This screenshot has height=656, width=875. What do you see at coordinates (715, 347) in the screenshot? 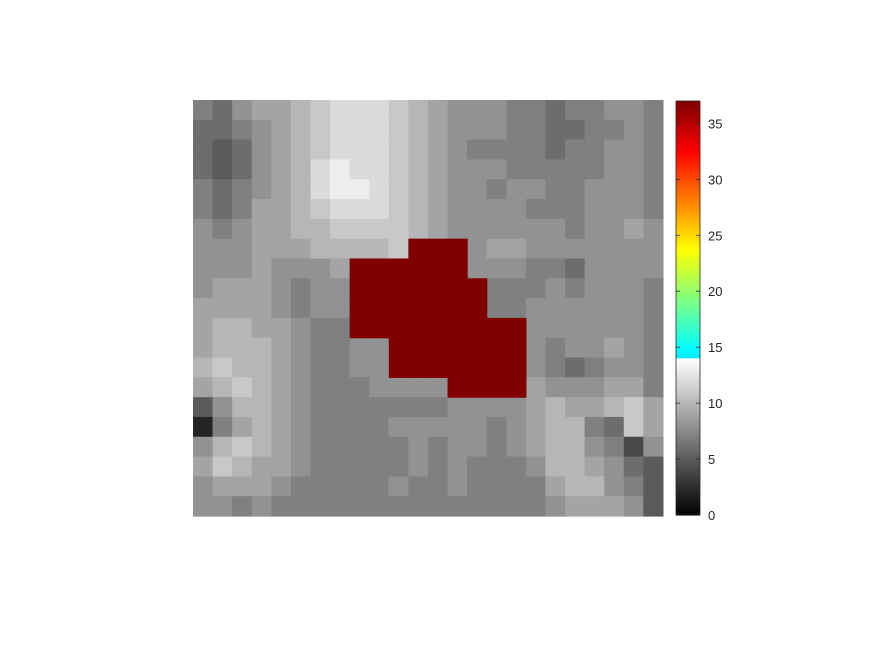
I see `colorbar-tick-label: 15` at bounding box center [715, 347].